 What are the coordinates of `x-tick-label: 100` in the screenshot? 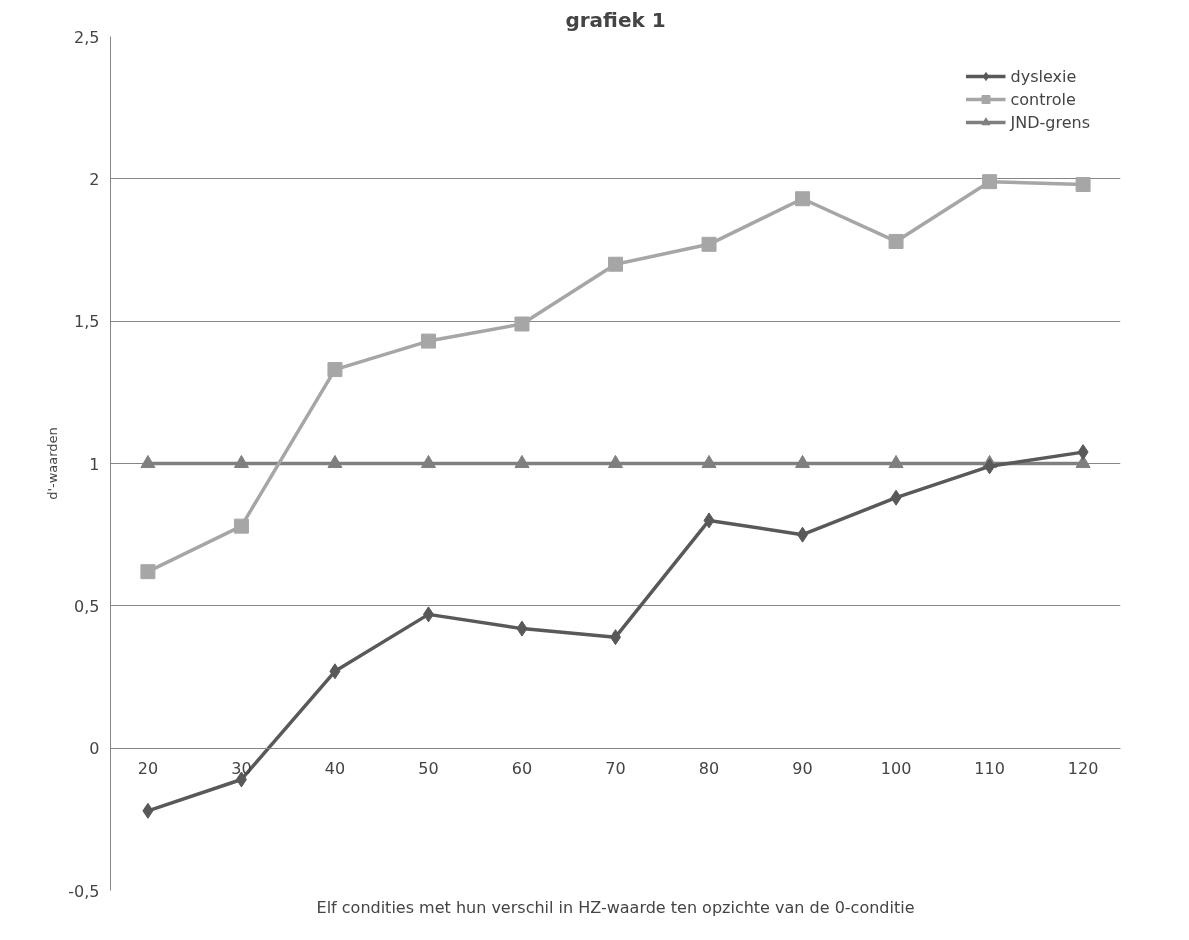 It's located at (896, 769).